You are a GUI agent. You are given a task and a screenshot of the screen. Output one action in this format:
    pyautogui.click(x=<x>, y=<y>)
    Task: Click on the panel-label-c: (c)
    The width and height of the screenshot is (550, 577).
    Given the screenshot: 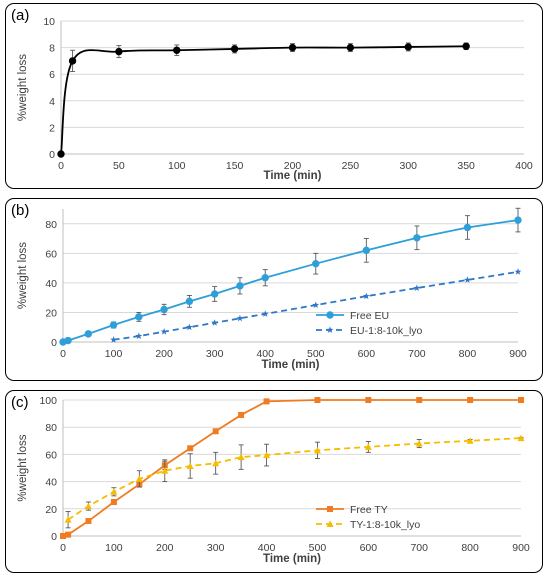 What is the action you would take?
    pyautogui.click(x=20, y=402)
    